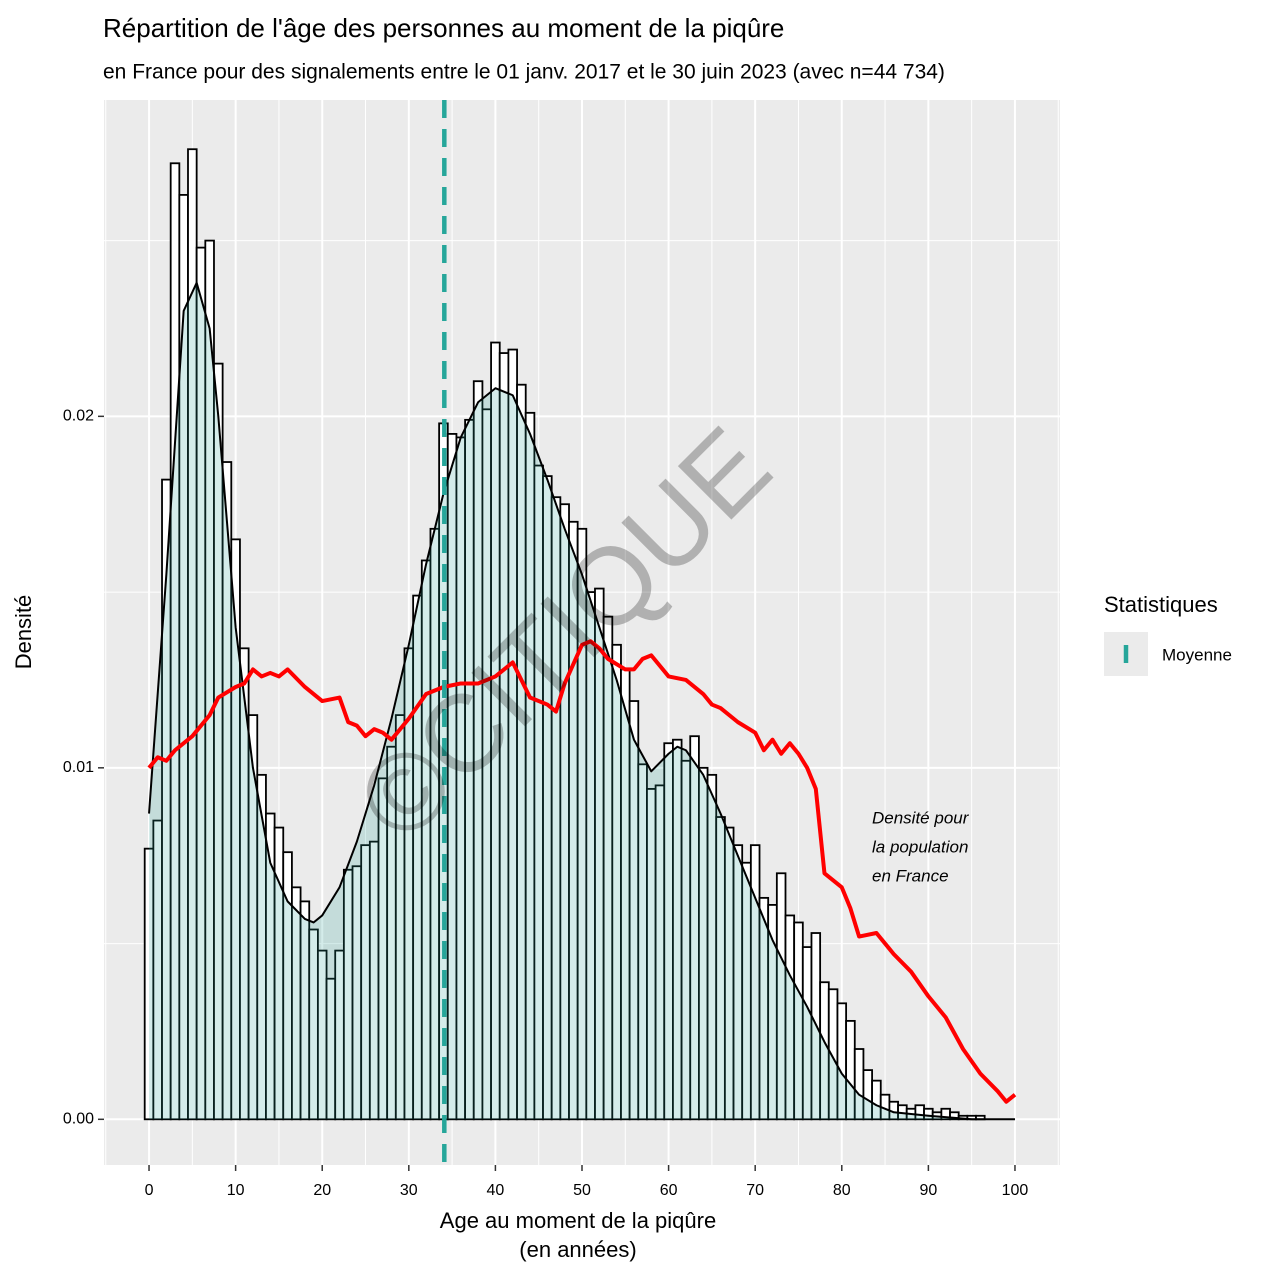 The height and width of the screenshot is (1280, 1280). Describe the element at coordinates (928, 1190) in the screenshot. I see `x-tick-label: 90` at that location.